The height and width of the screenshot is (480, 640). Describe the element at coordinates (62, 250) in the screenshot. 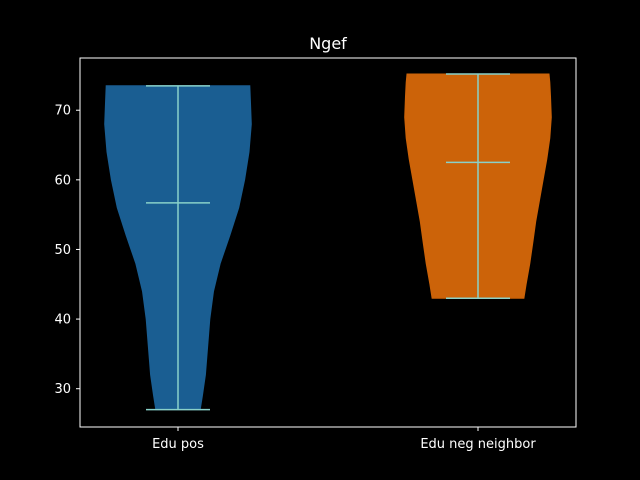

I see `y-tick-label-2: 50` at that location.